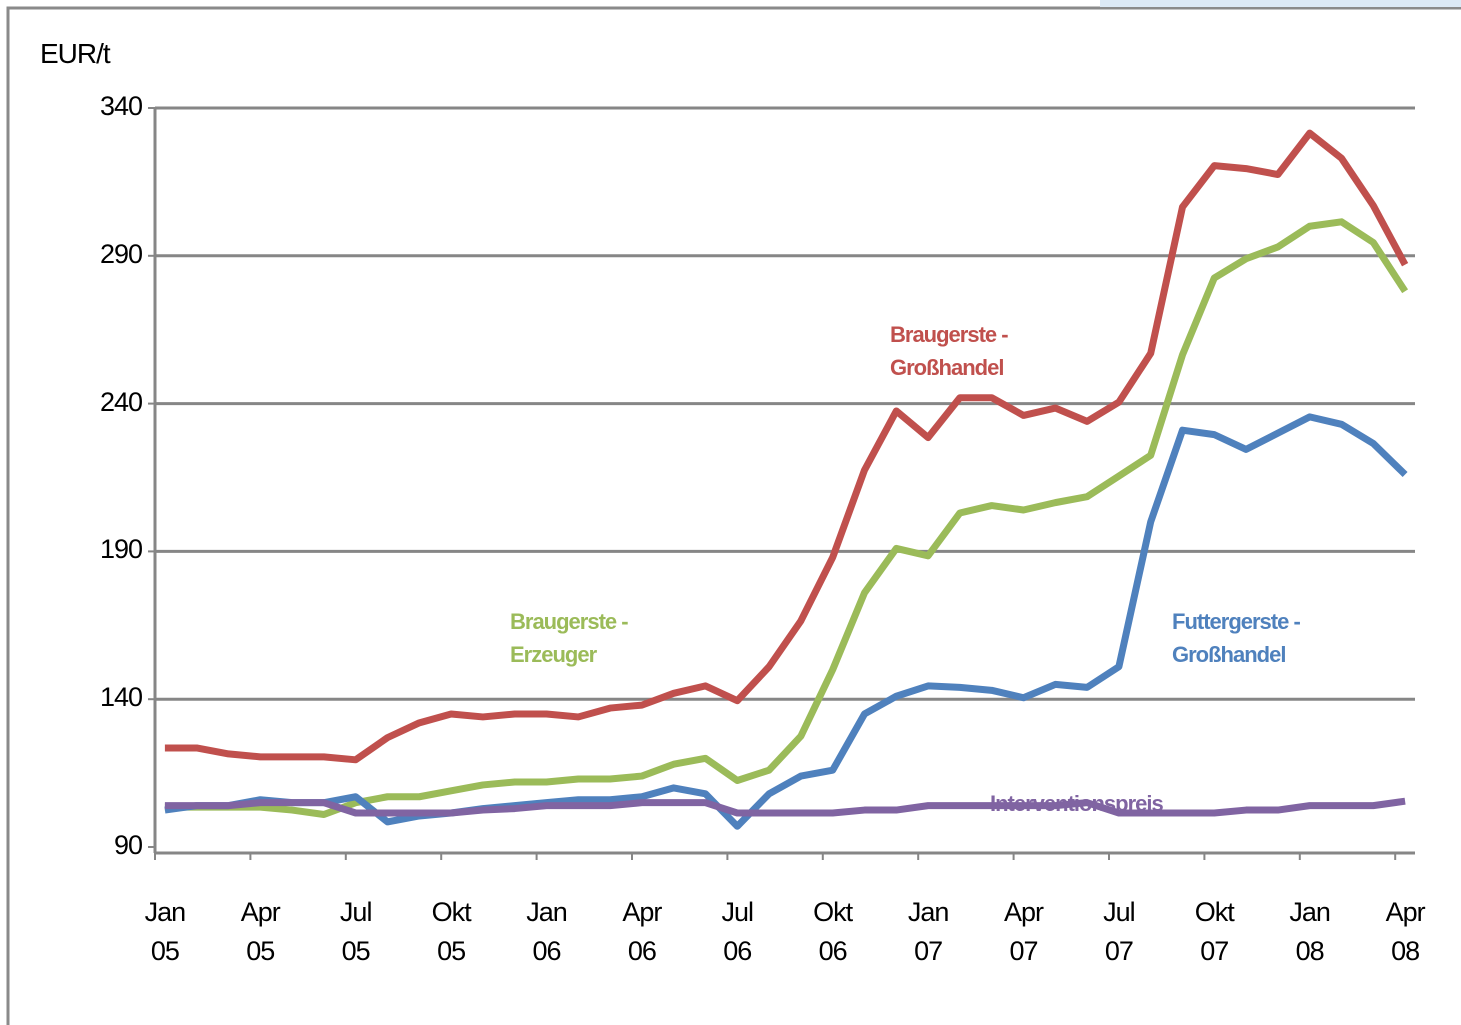 Image resolution: width=1461 pixels, height=1025 pixels. I want to click on y-axis-label: EUR/t, so click(75, 53).